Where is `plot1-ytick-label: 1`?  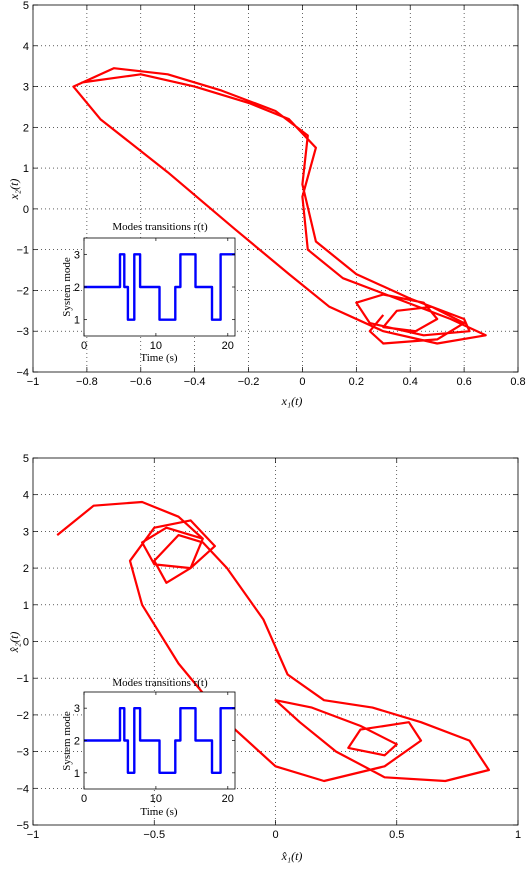 plot1-ytick-label: 1 is located at coordinates (26, 169).